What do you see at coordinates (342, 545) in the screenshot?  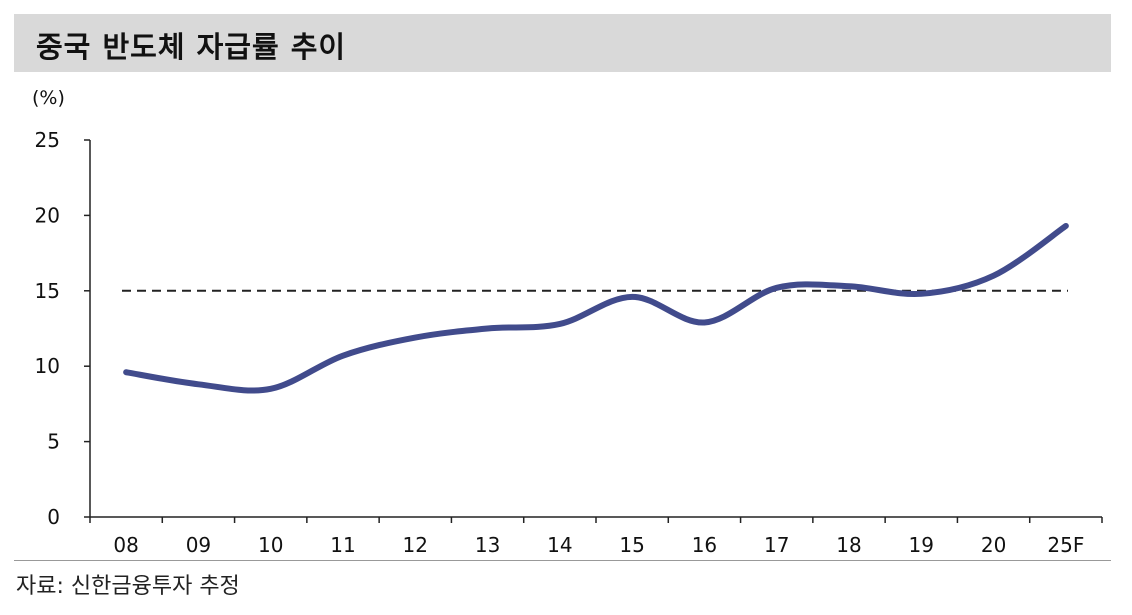 I see `x-tick-label: 11` at bounding box center [342, 545].